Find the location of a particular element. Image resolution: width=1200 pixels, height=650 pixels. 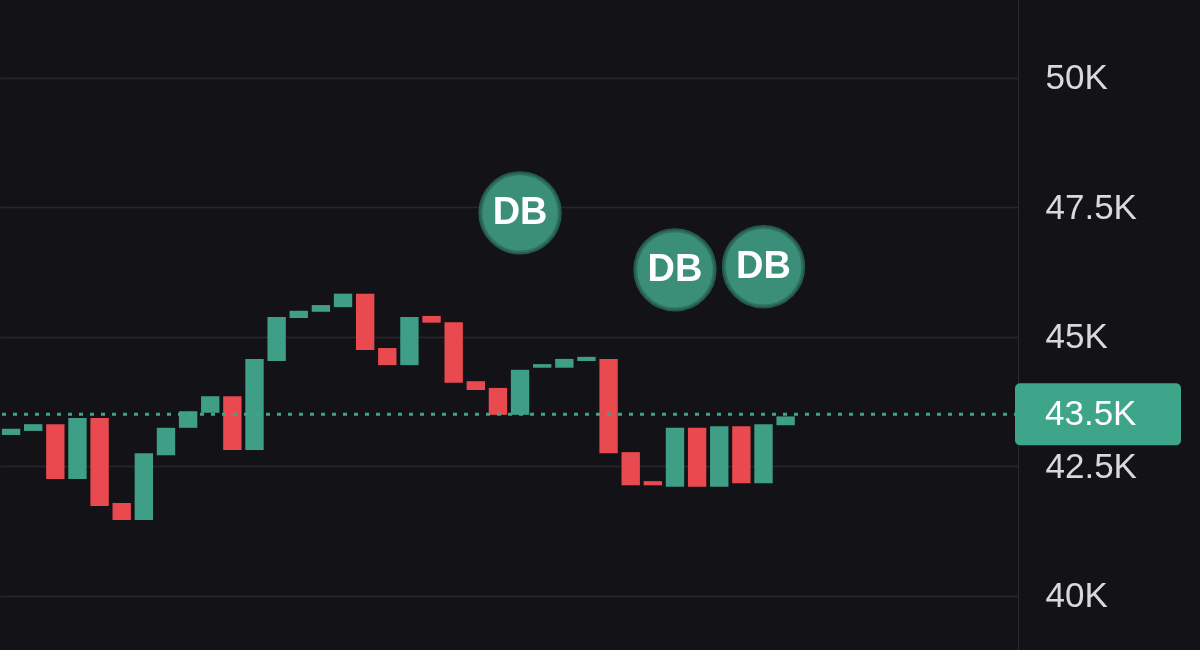

ref-line-label: 43.5K is located at coordinates (1091, 413).